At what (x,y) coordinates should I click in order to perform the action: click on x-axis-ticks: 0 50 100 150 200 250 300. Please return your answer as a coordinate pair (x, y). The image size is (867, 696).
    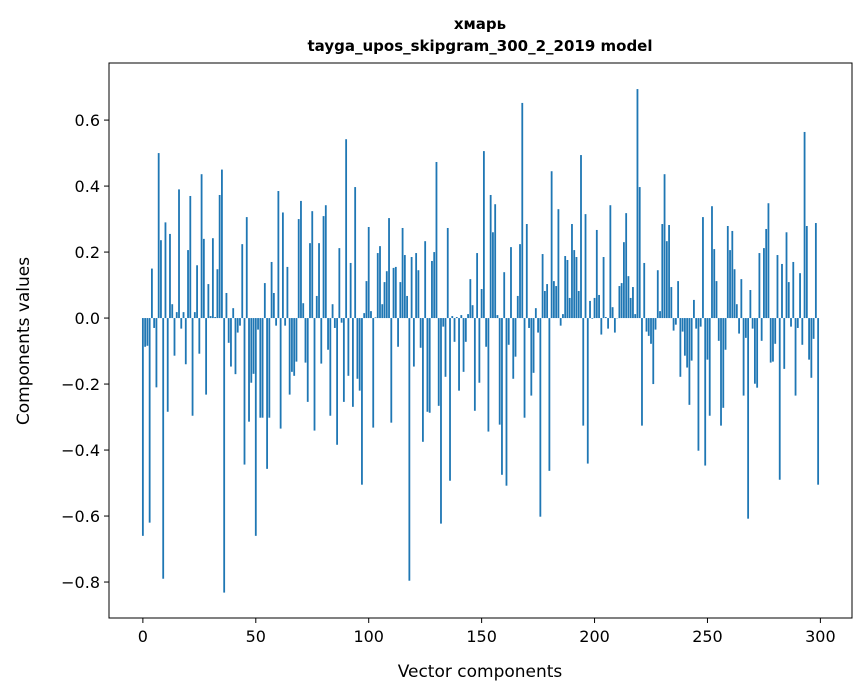
    Looking at the image, I should click on (487, 632).